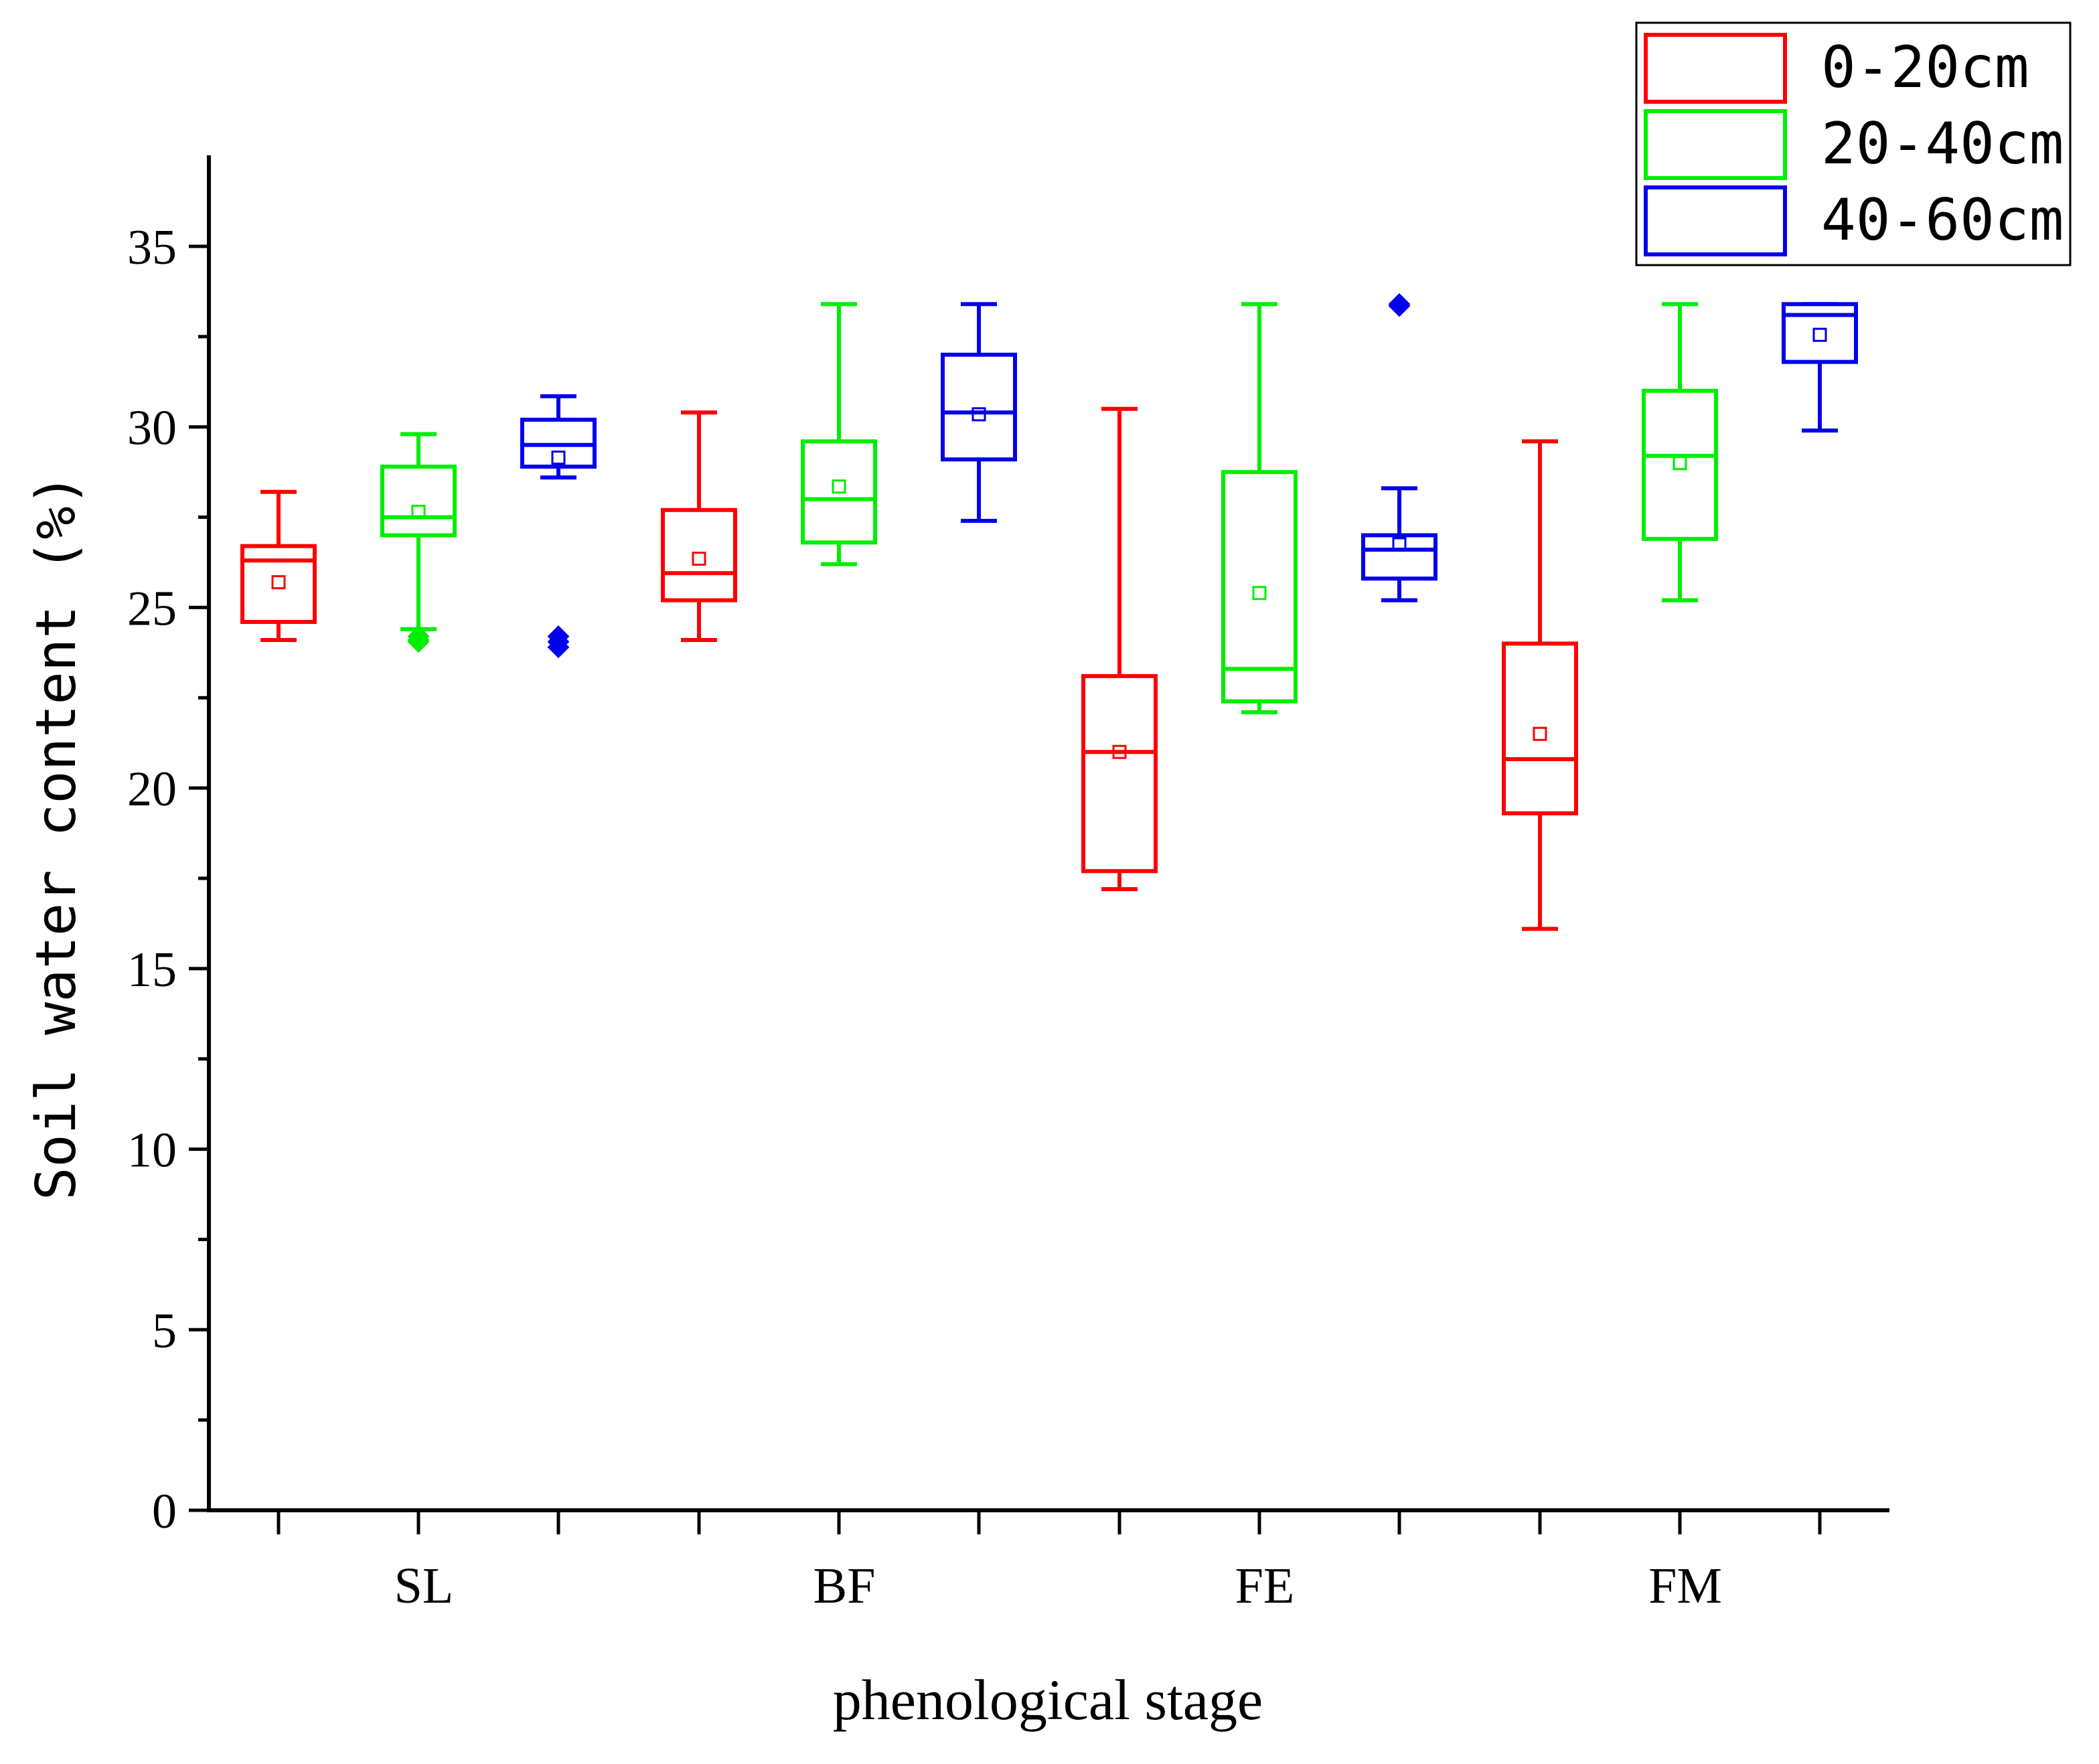  Describe the element at coordinates (558, 526) in the screenshot. I see `box-40-60cm-SL` at that location.